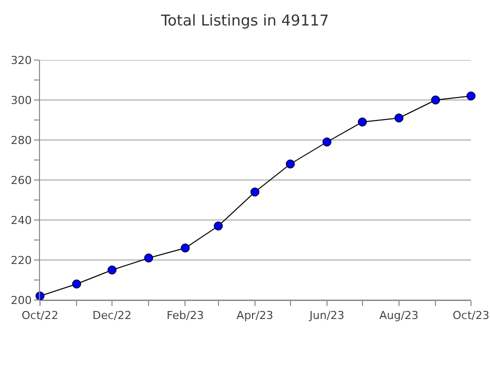 The image size is (490, 380). Describe the element at coordinates (399, 315) in the screenshot. I see `x-tick-label: Aug/23` at that location.